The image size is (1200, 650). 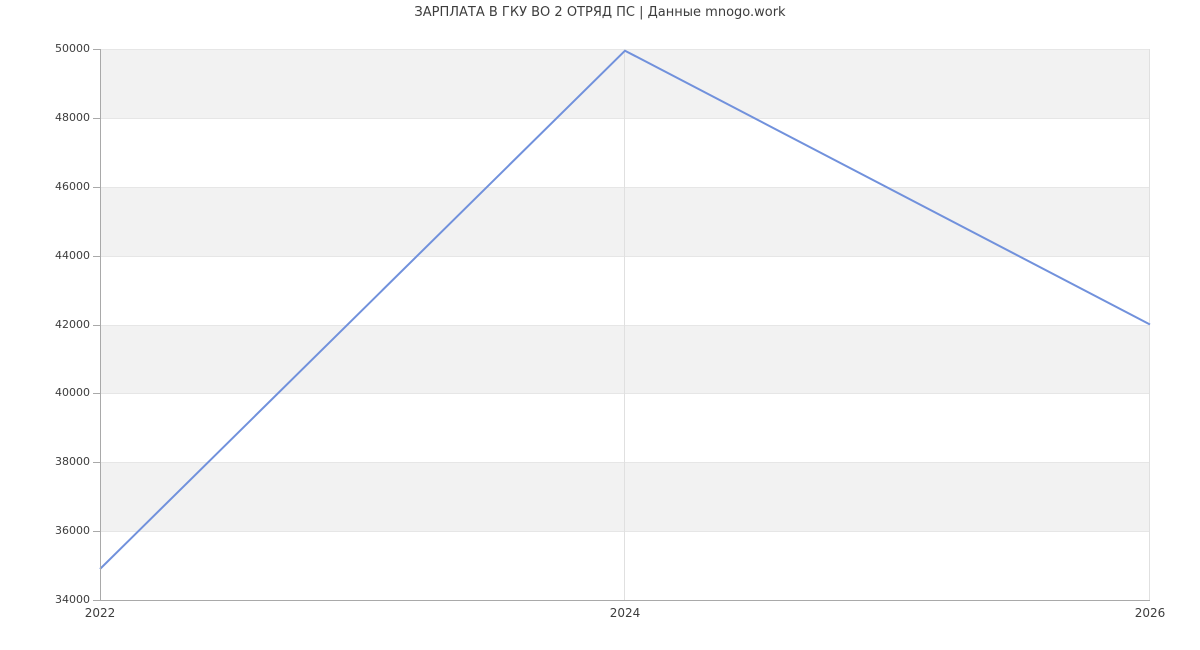 I want to click on x-axis-label: 2022, so click(x=100, y=613).